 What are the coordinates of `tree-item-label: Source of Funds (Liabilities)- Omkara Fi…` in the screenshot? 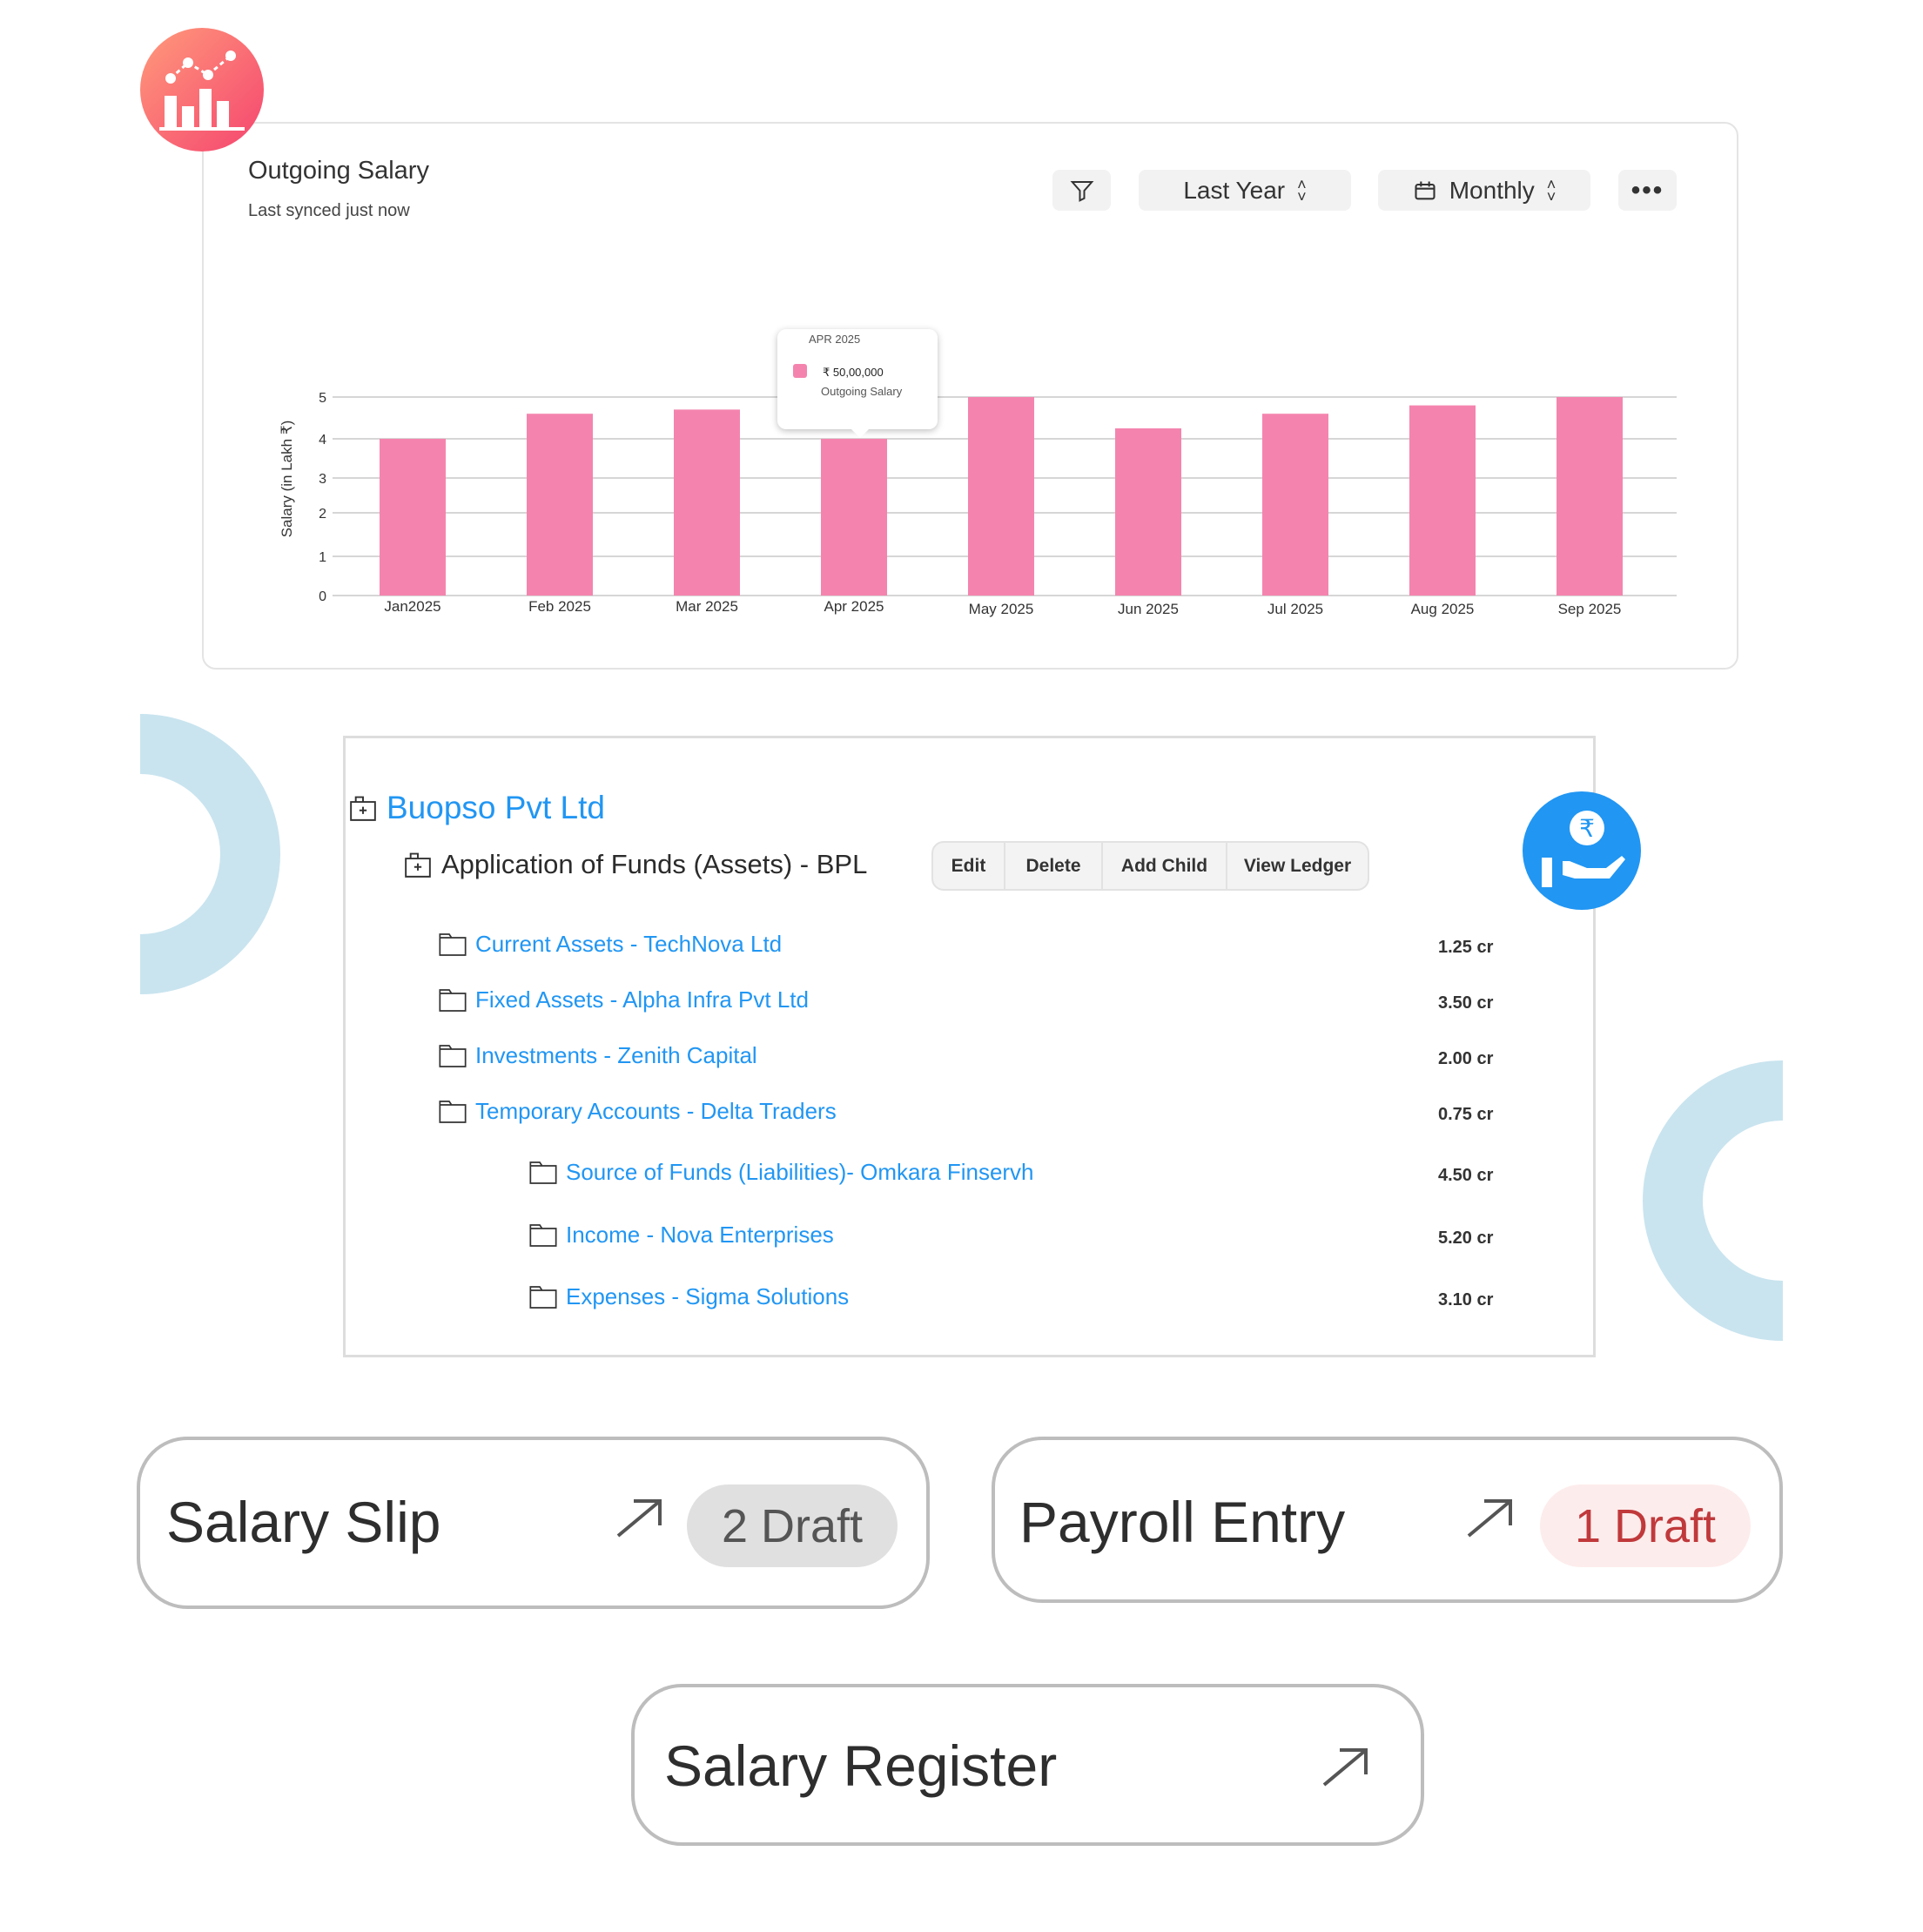 It's located at (800, 1172).